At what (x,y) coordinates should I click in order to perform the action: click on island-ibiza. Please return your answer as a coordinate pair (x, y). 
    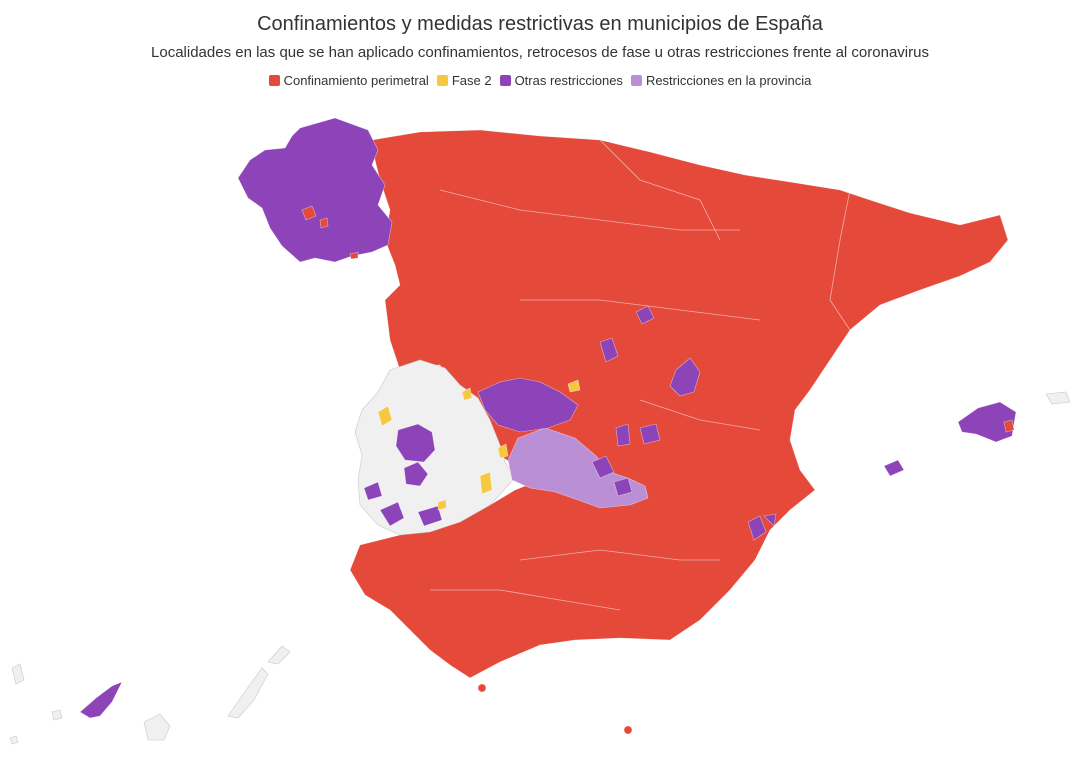
    Looking at the image, I should click on (894, 468).